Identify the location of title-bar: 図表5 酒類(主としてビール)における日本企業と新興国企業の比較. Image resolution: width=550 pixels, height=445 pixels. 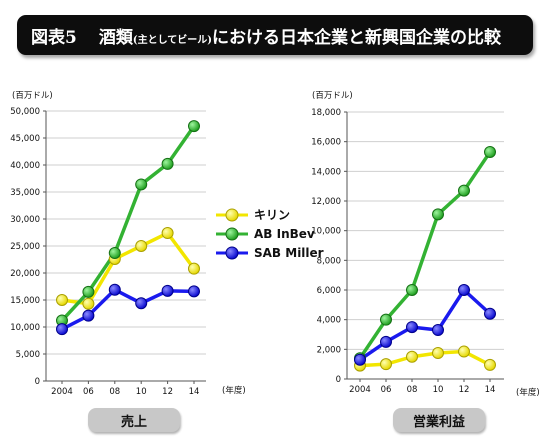
(275, 35).